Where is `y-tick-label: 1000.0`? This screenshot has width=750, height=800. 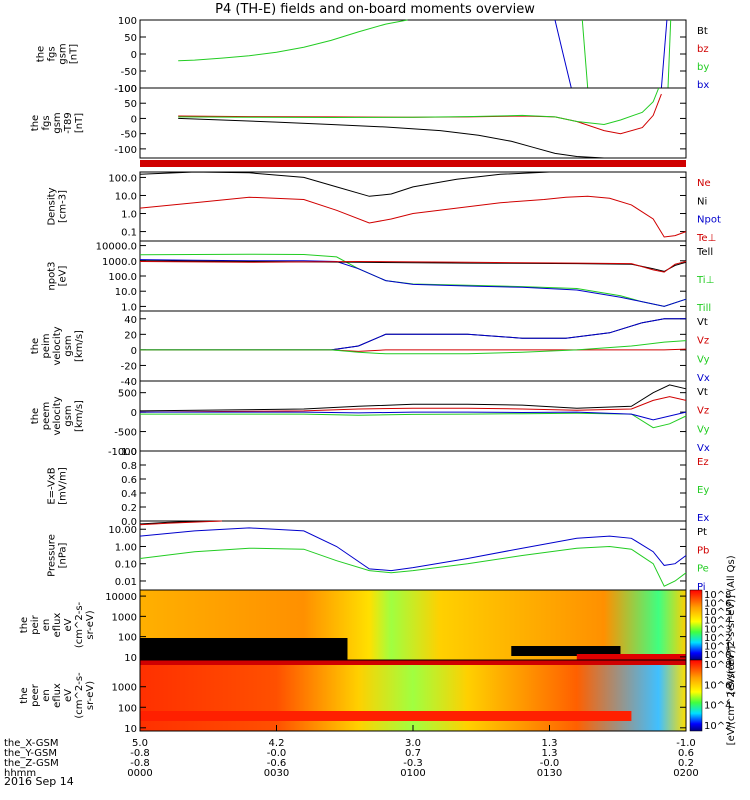 y-tick-label: 1000.0 is located at coordinates (119, 262).